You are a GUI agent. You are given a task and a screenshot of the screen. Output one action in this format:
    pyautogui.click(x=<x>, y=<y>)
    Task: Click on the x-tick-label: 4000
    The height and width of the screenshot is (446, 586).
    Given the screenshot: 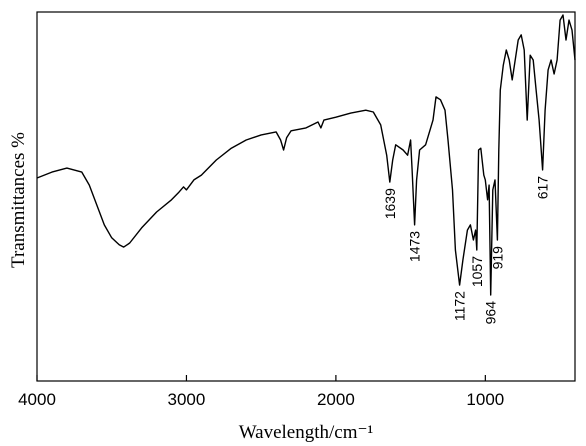 What is the action you would take?
    pyautogui.click(x=37, y=399)
    